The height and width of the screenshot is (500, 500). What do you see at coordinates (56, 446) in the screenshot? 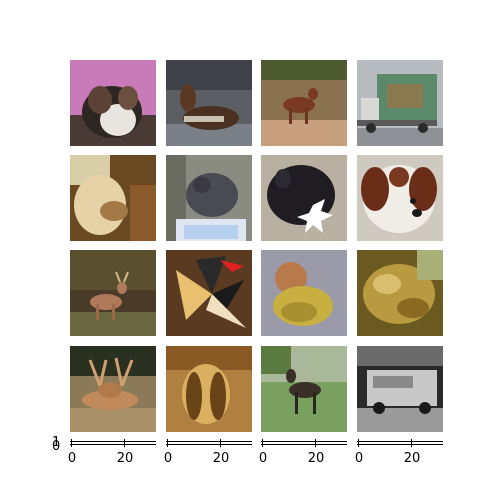
I see `y-tick-label: 0` at bounding box center [56, 446].